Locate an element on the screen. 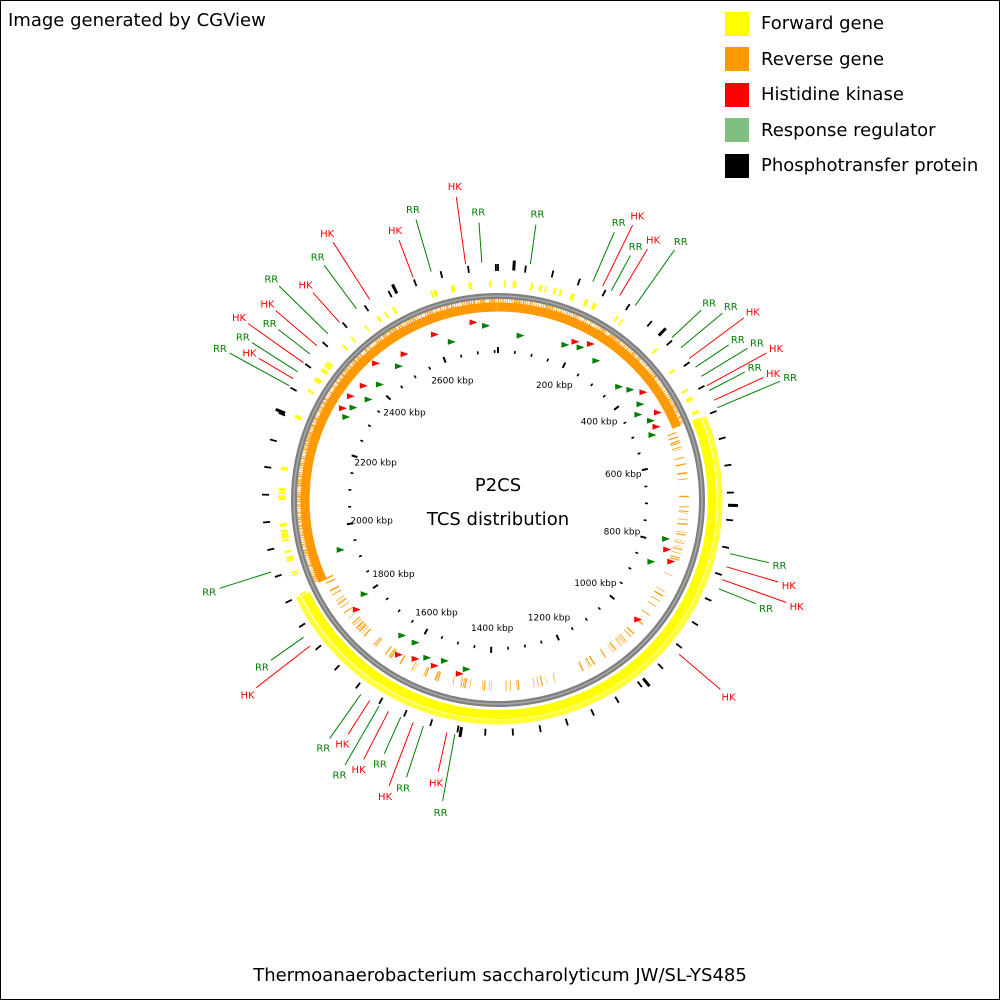  legend-item-reverse-gene: Reverse gene is located at coordinates (860, 60).